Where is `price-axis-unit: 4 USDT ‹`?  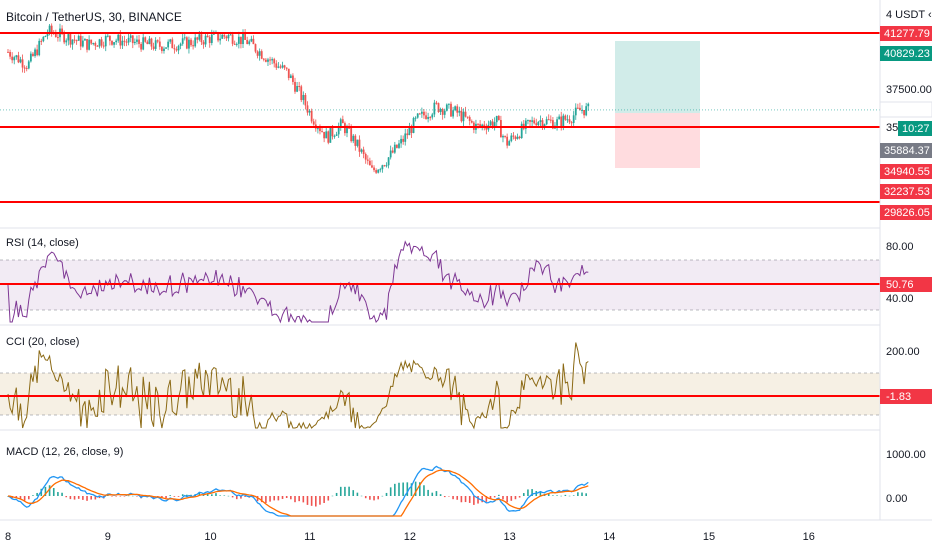 price-axis-unit: 4 USDT ‹ is located at coordinates (909, 15).